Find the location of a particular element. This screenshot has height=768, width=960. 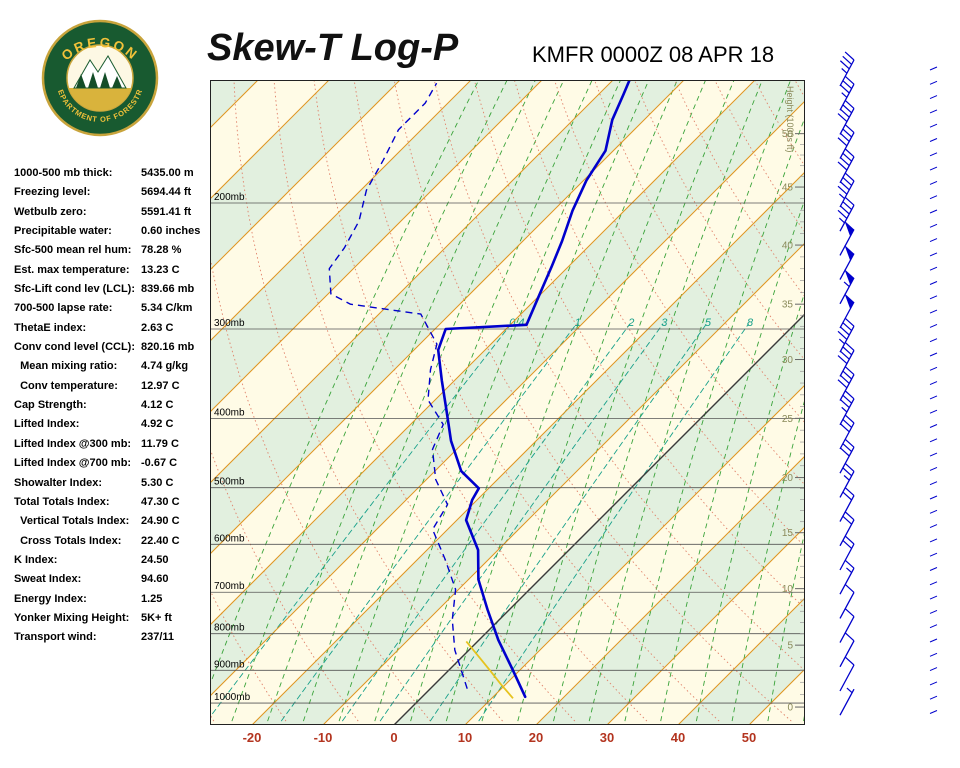

index-label: K Index: is located at coordinates (36, 559).